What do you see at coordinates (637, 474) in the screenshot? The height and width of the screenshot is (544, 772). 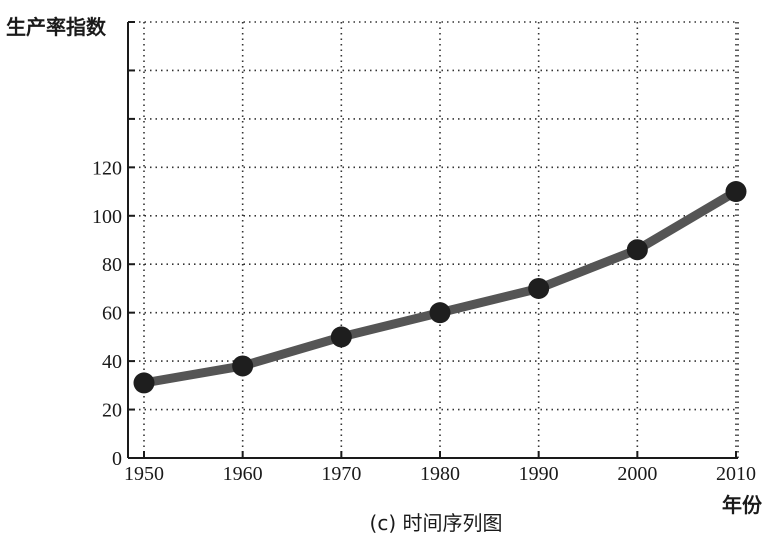 I see `x-tick-label-2000: 2000` at bounding box center [637, 474].